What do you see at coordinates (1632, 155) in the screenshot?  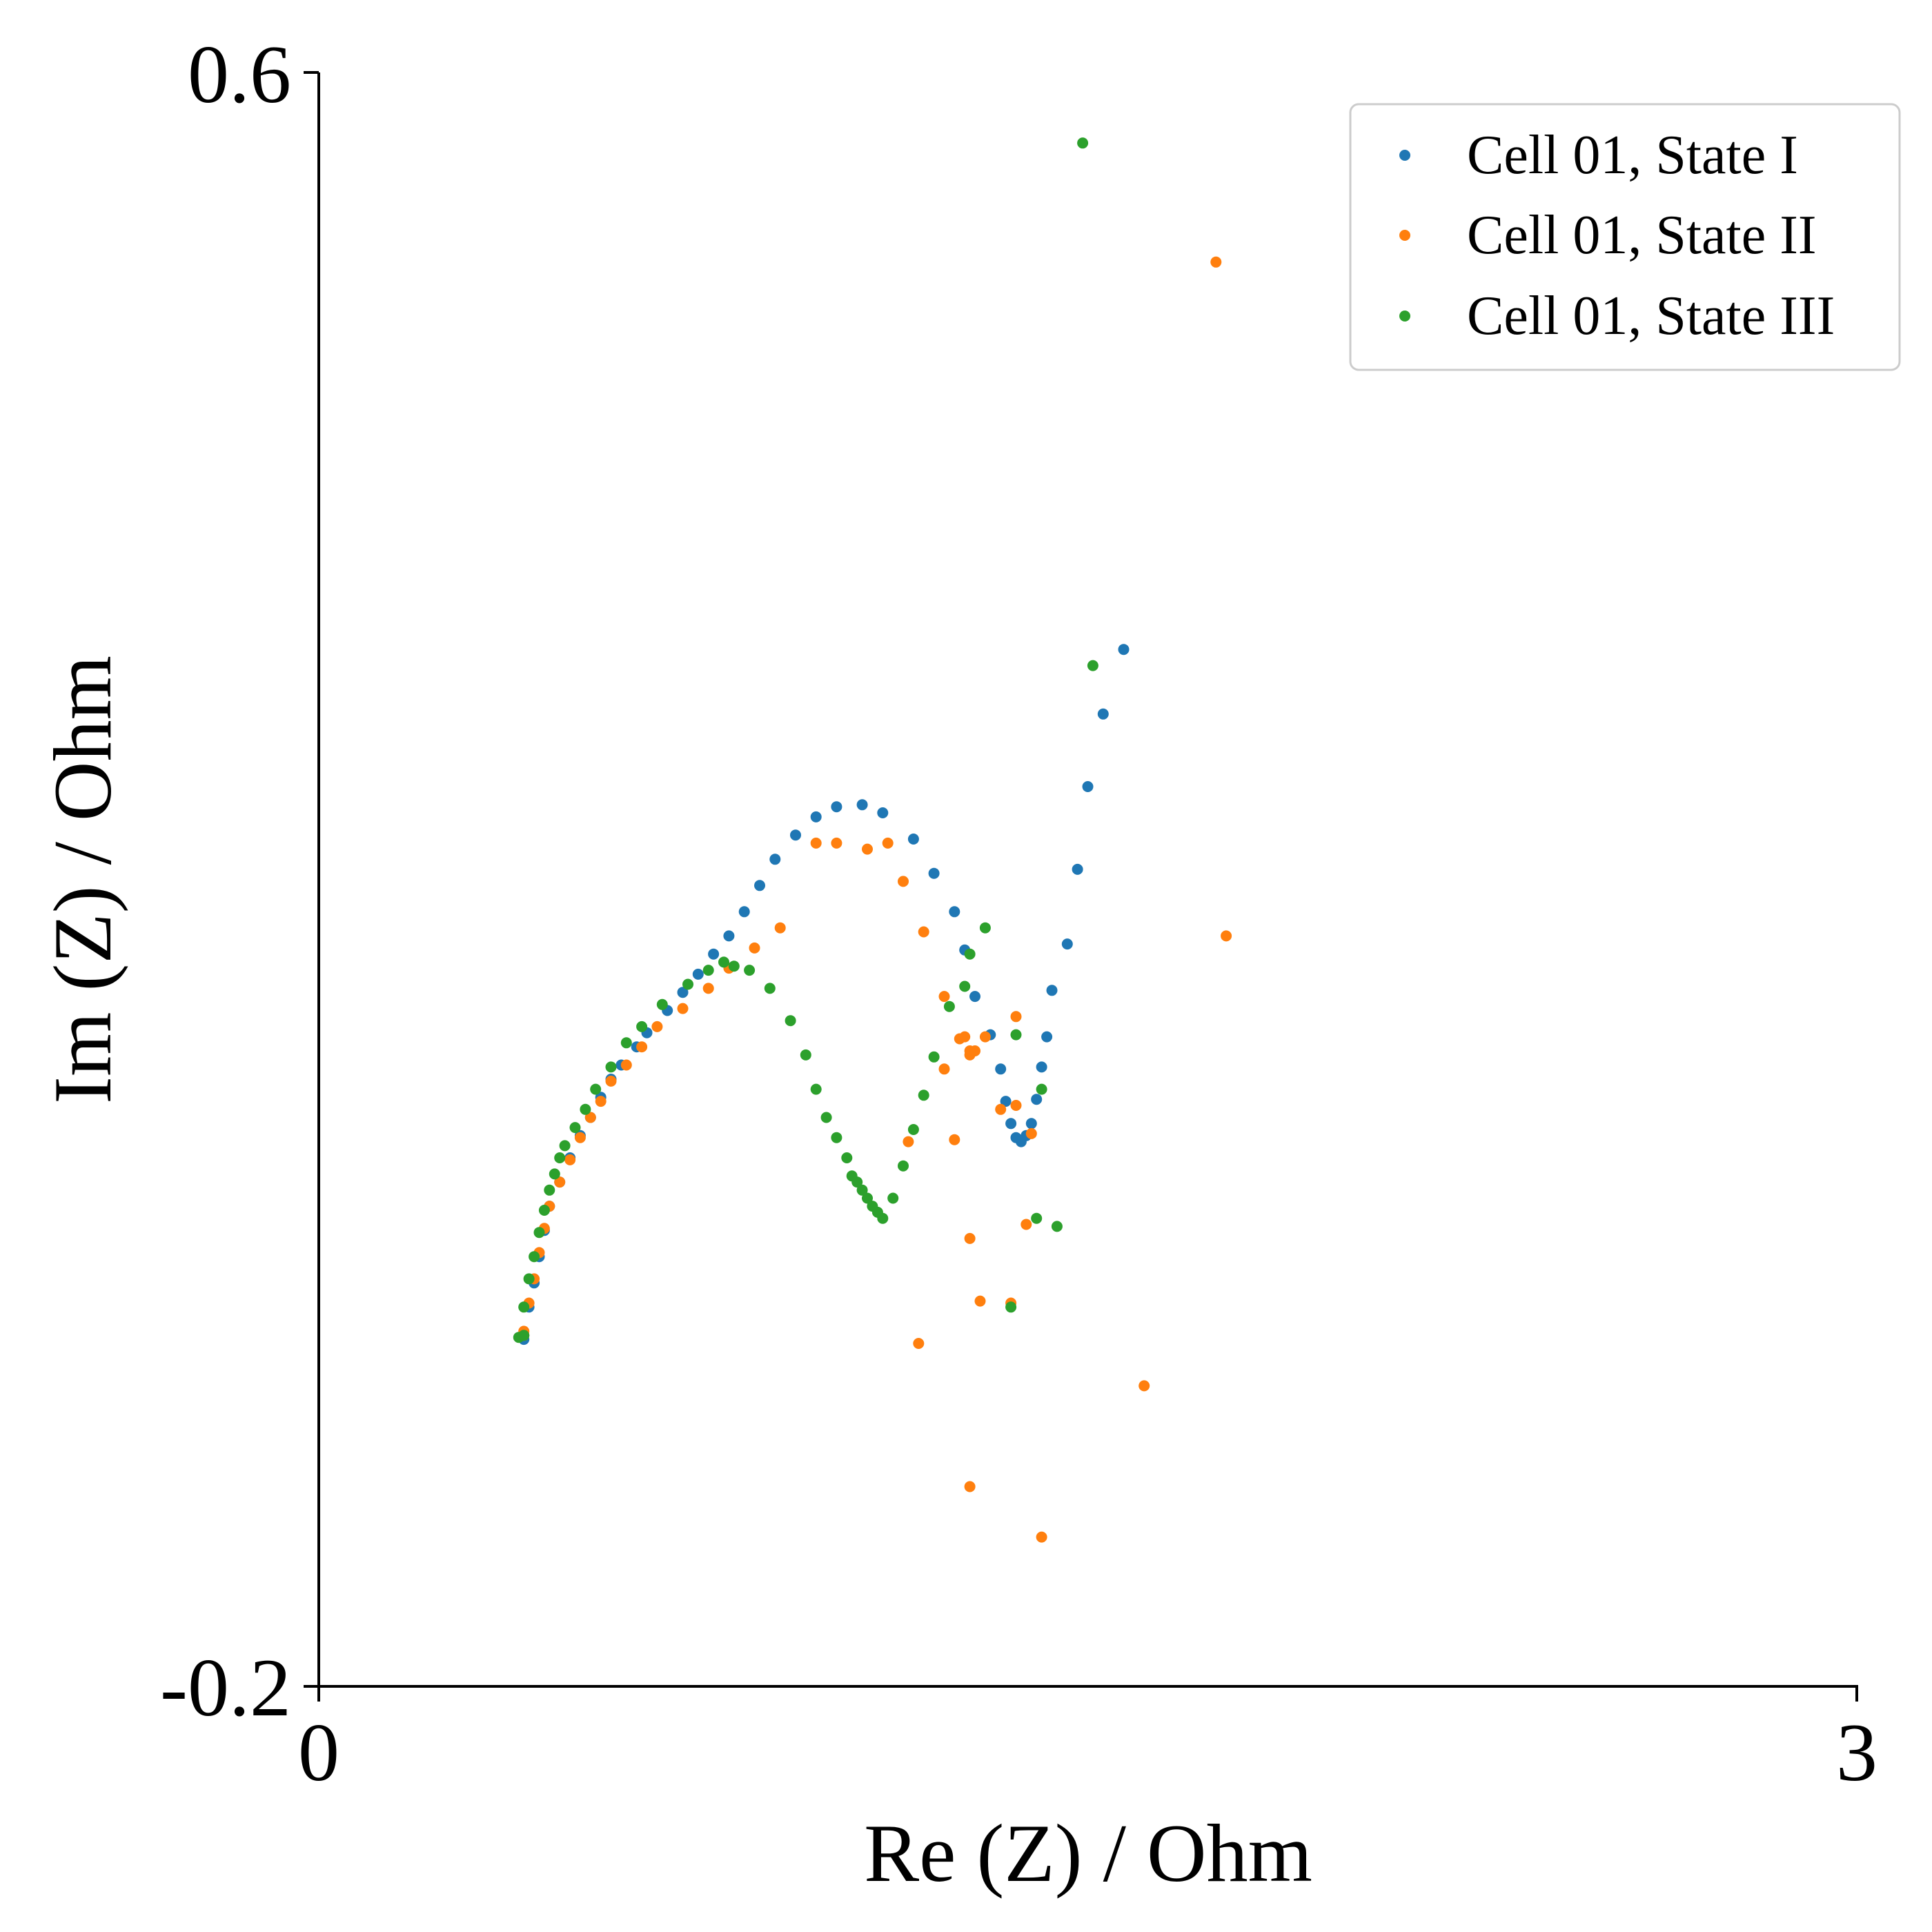 I see `legend-label-state-1: Cell 01, State I` at bounding box center [1632, 155].